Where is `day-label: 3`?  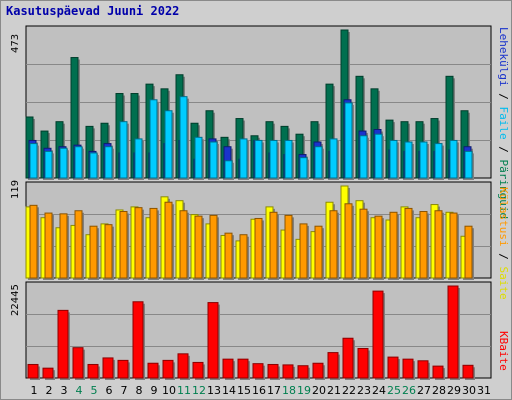 day-label: 3 is located at coordinates (64, 390).